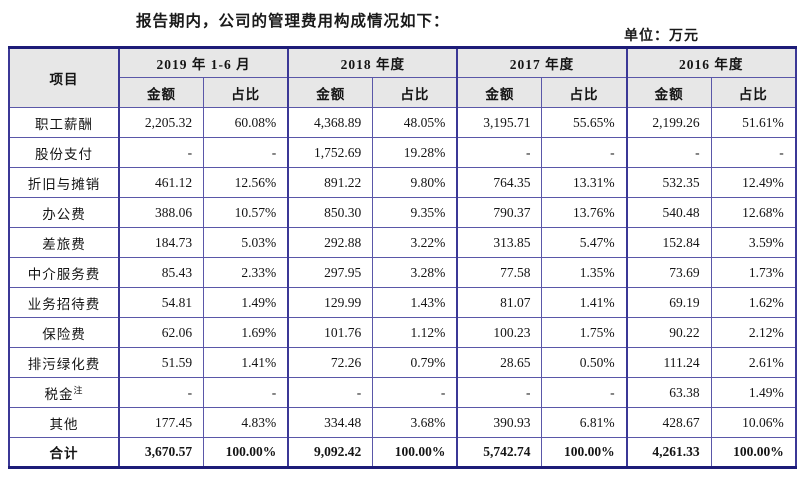  I want to click on amount-cell: 28.65, so click(499, 362).